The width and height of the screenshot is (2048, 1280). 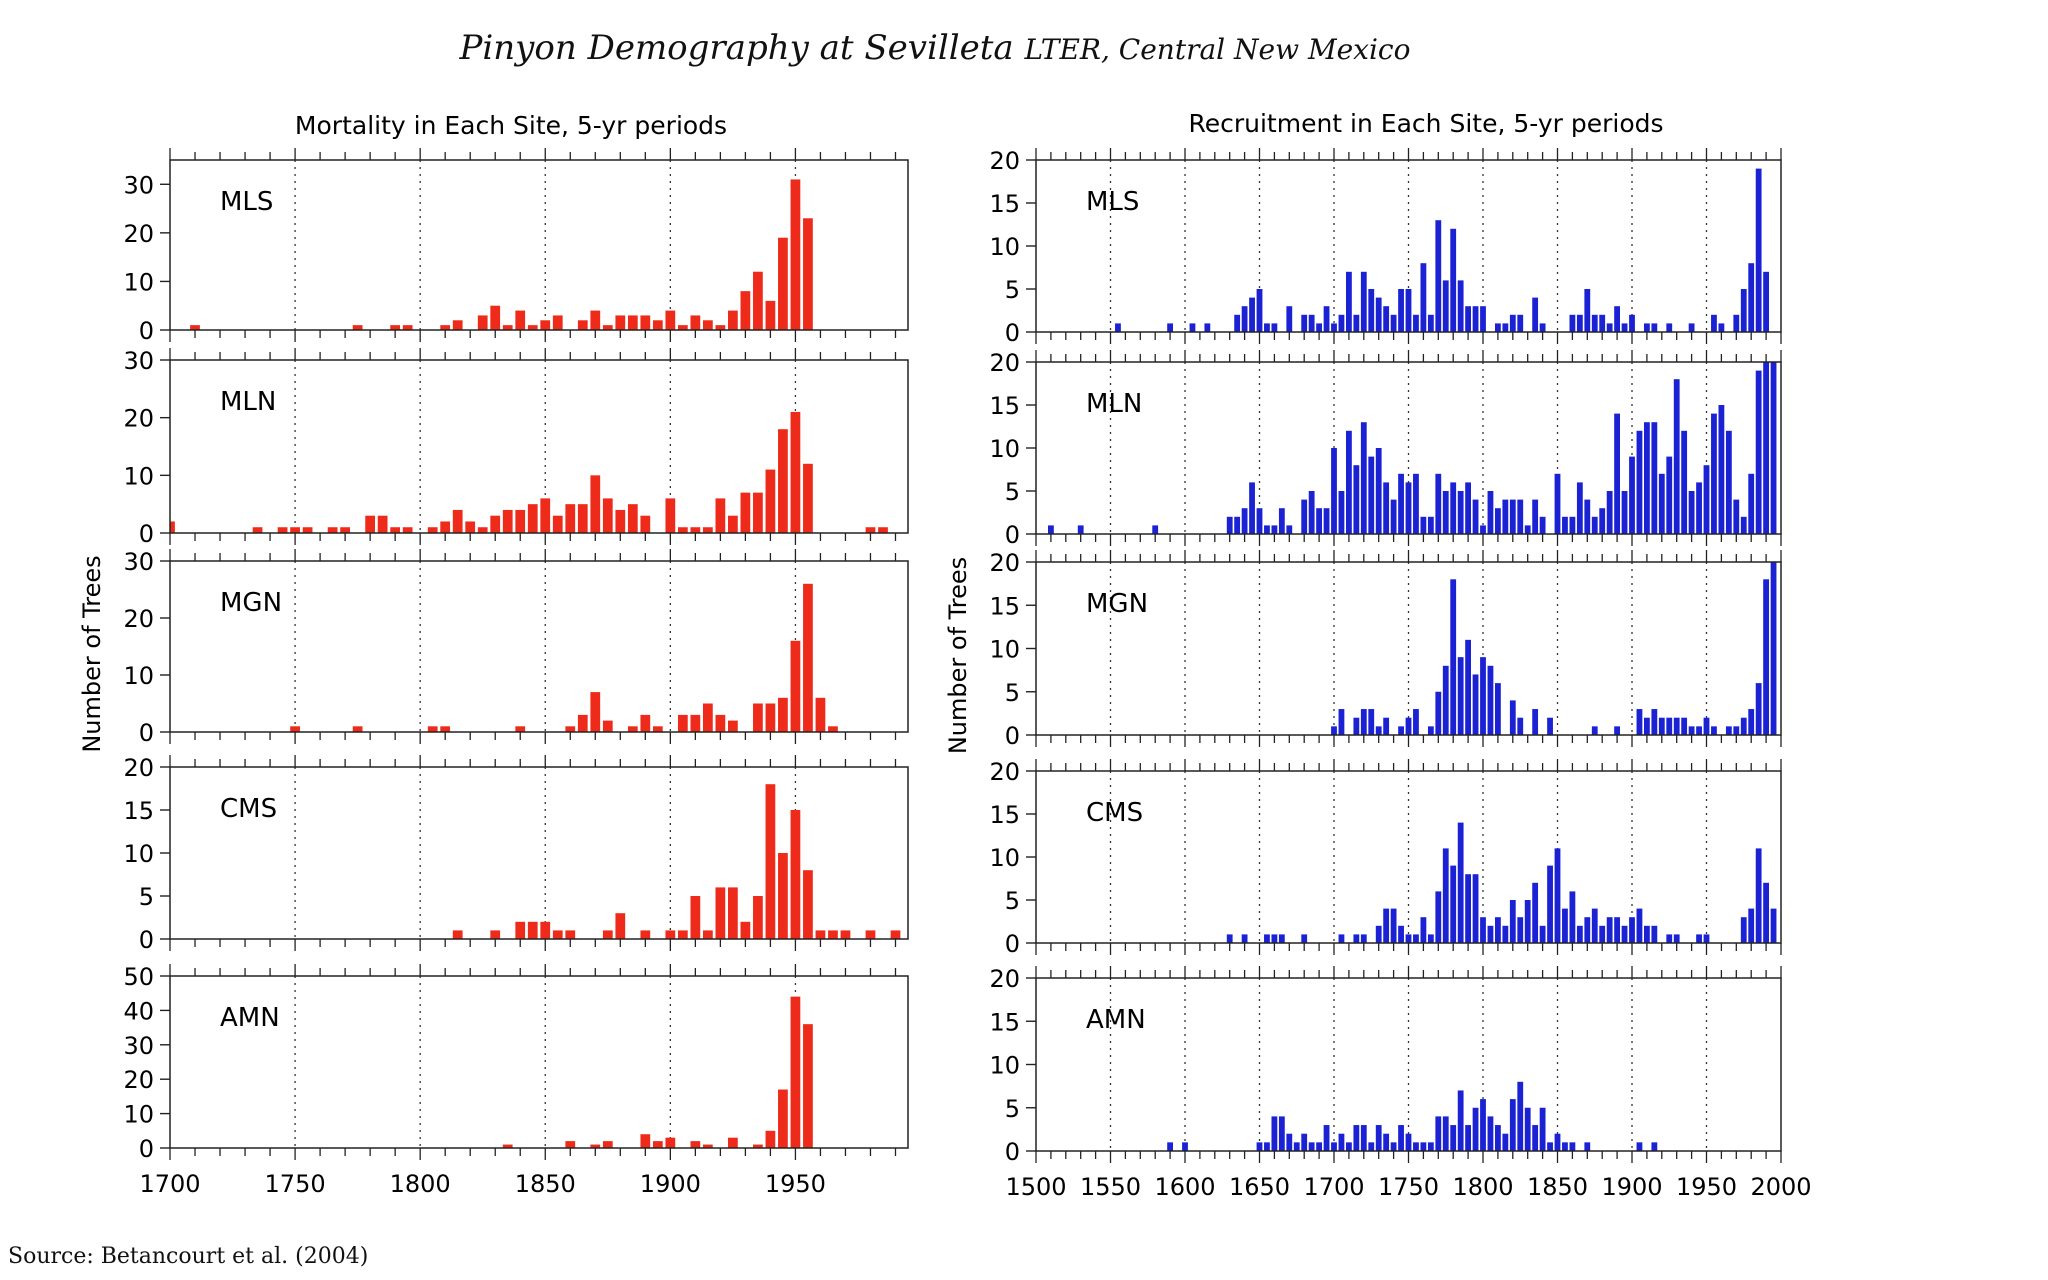 What do you see at coordinates (138, 676) in the screenshot?
I see `y-tick-label: 10` at bounding box center [138, 676].